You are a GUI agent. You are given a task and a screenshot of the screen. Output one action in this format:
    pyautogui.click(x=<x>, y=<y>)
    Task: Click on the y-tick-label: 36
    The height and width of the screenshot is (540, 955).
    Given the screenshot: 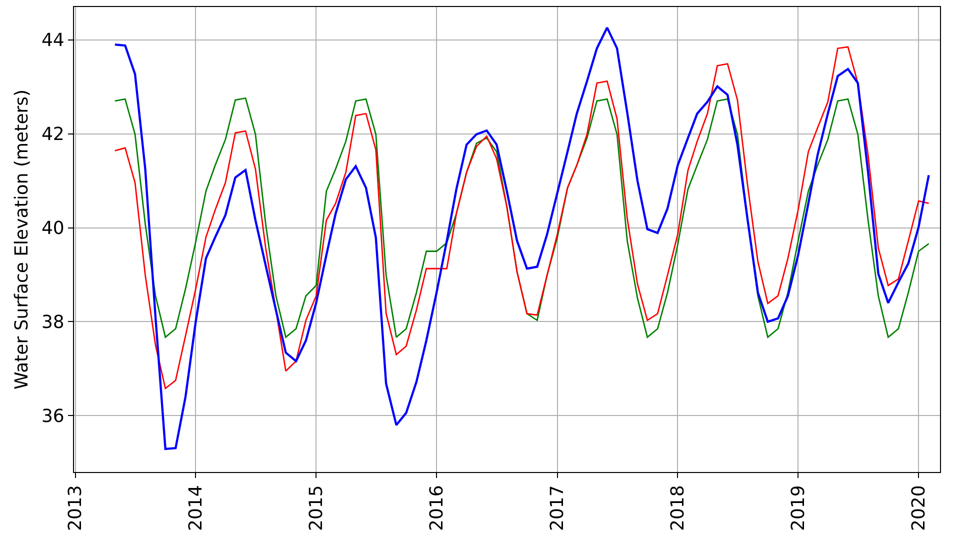 What is the action you would take?
    pyautogui.click(x=52, y=416)
    